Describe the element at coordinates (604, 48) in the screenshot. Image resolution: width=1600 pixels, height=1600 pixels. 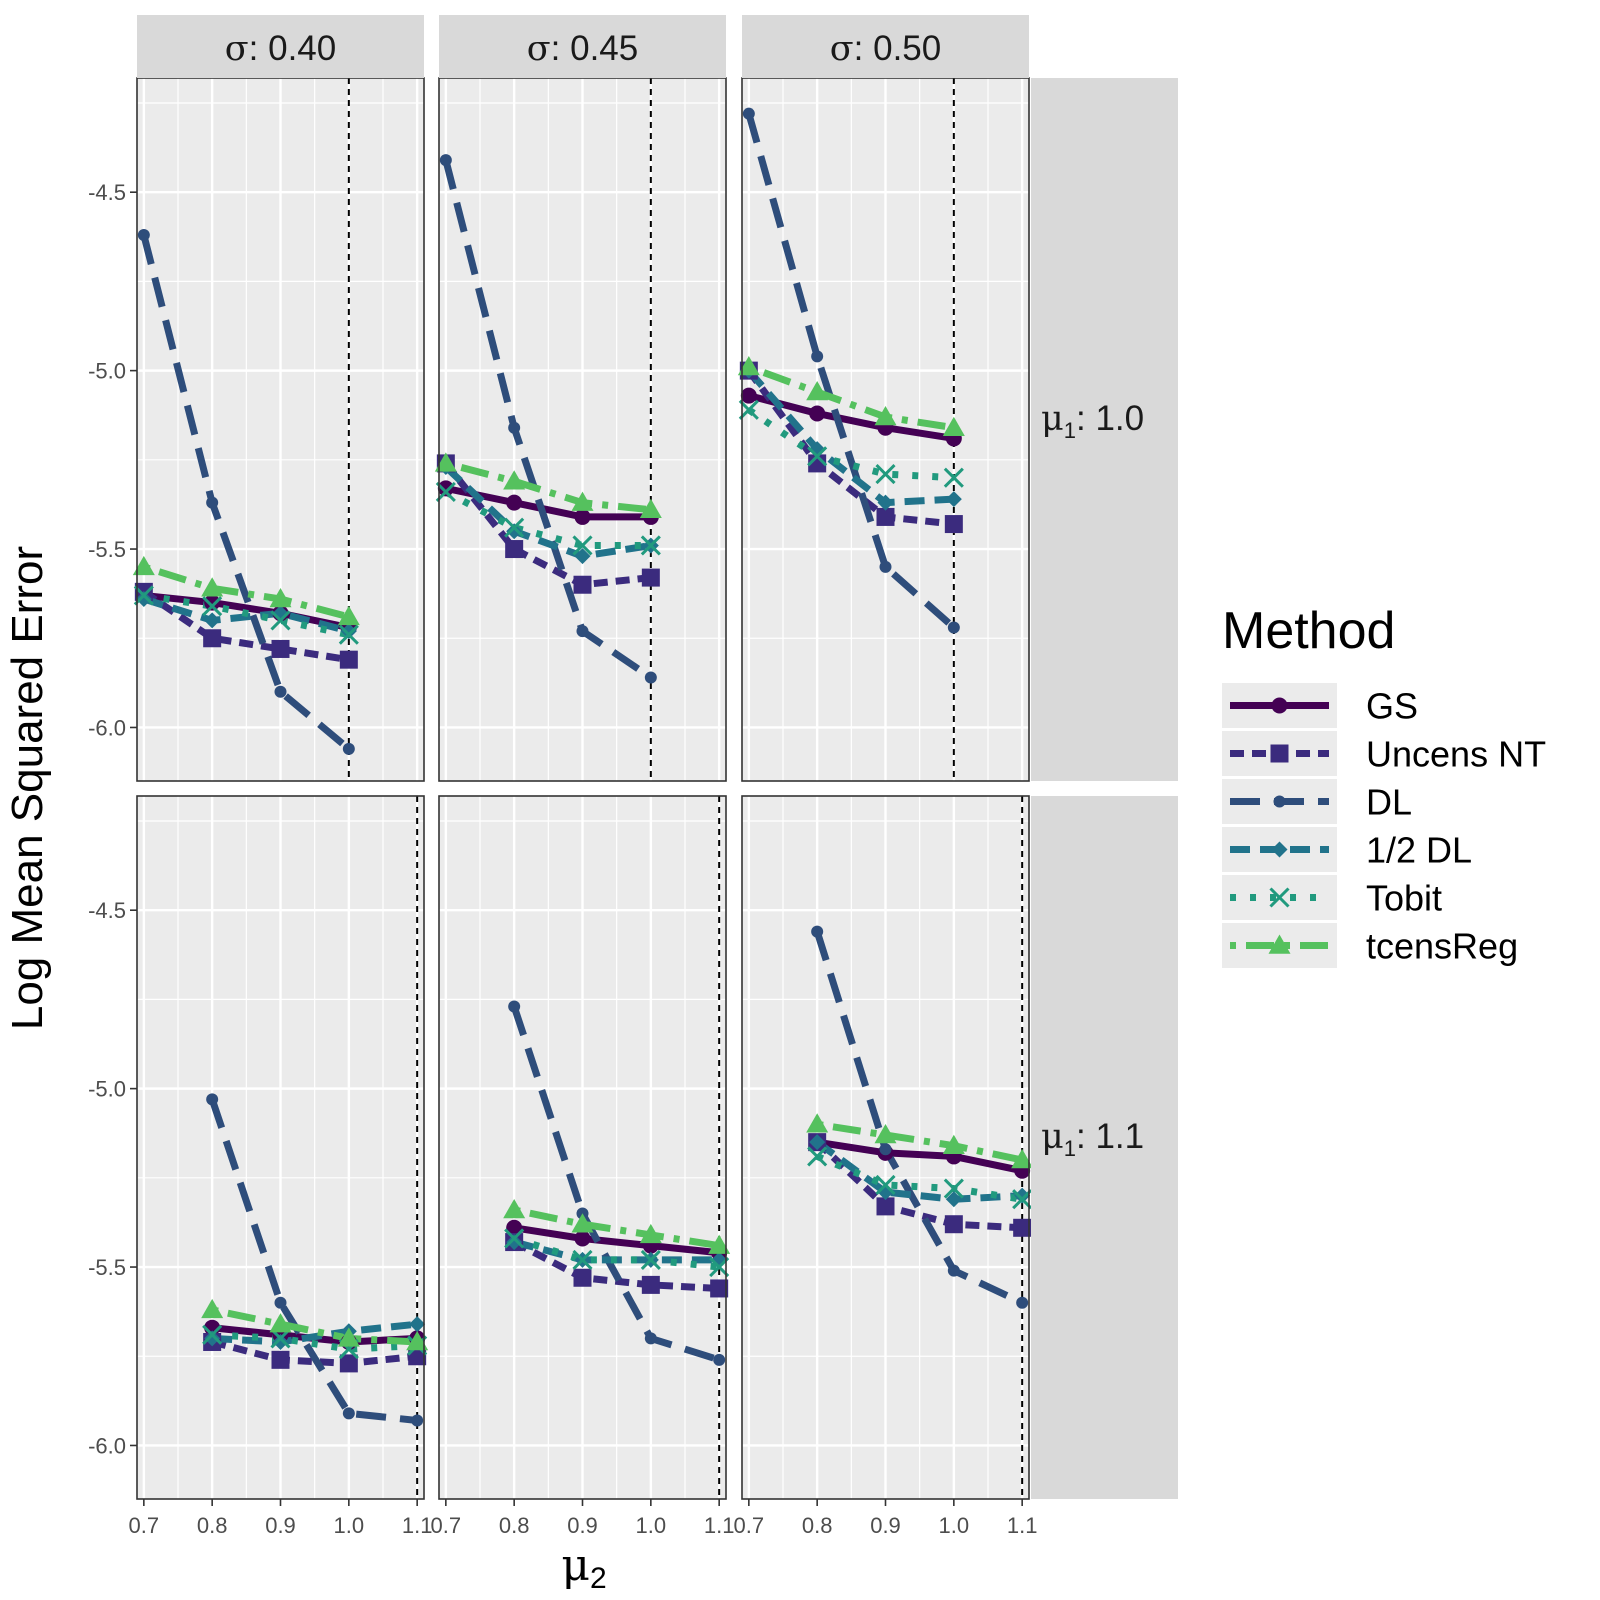
I see `strip-value: 0.45` at that location.